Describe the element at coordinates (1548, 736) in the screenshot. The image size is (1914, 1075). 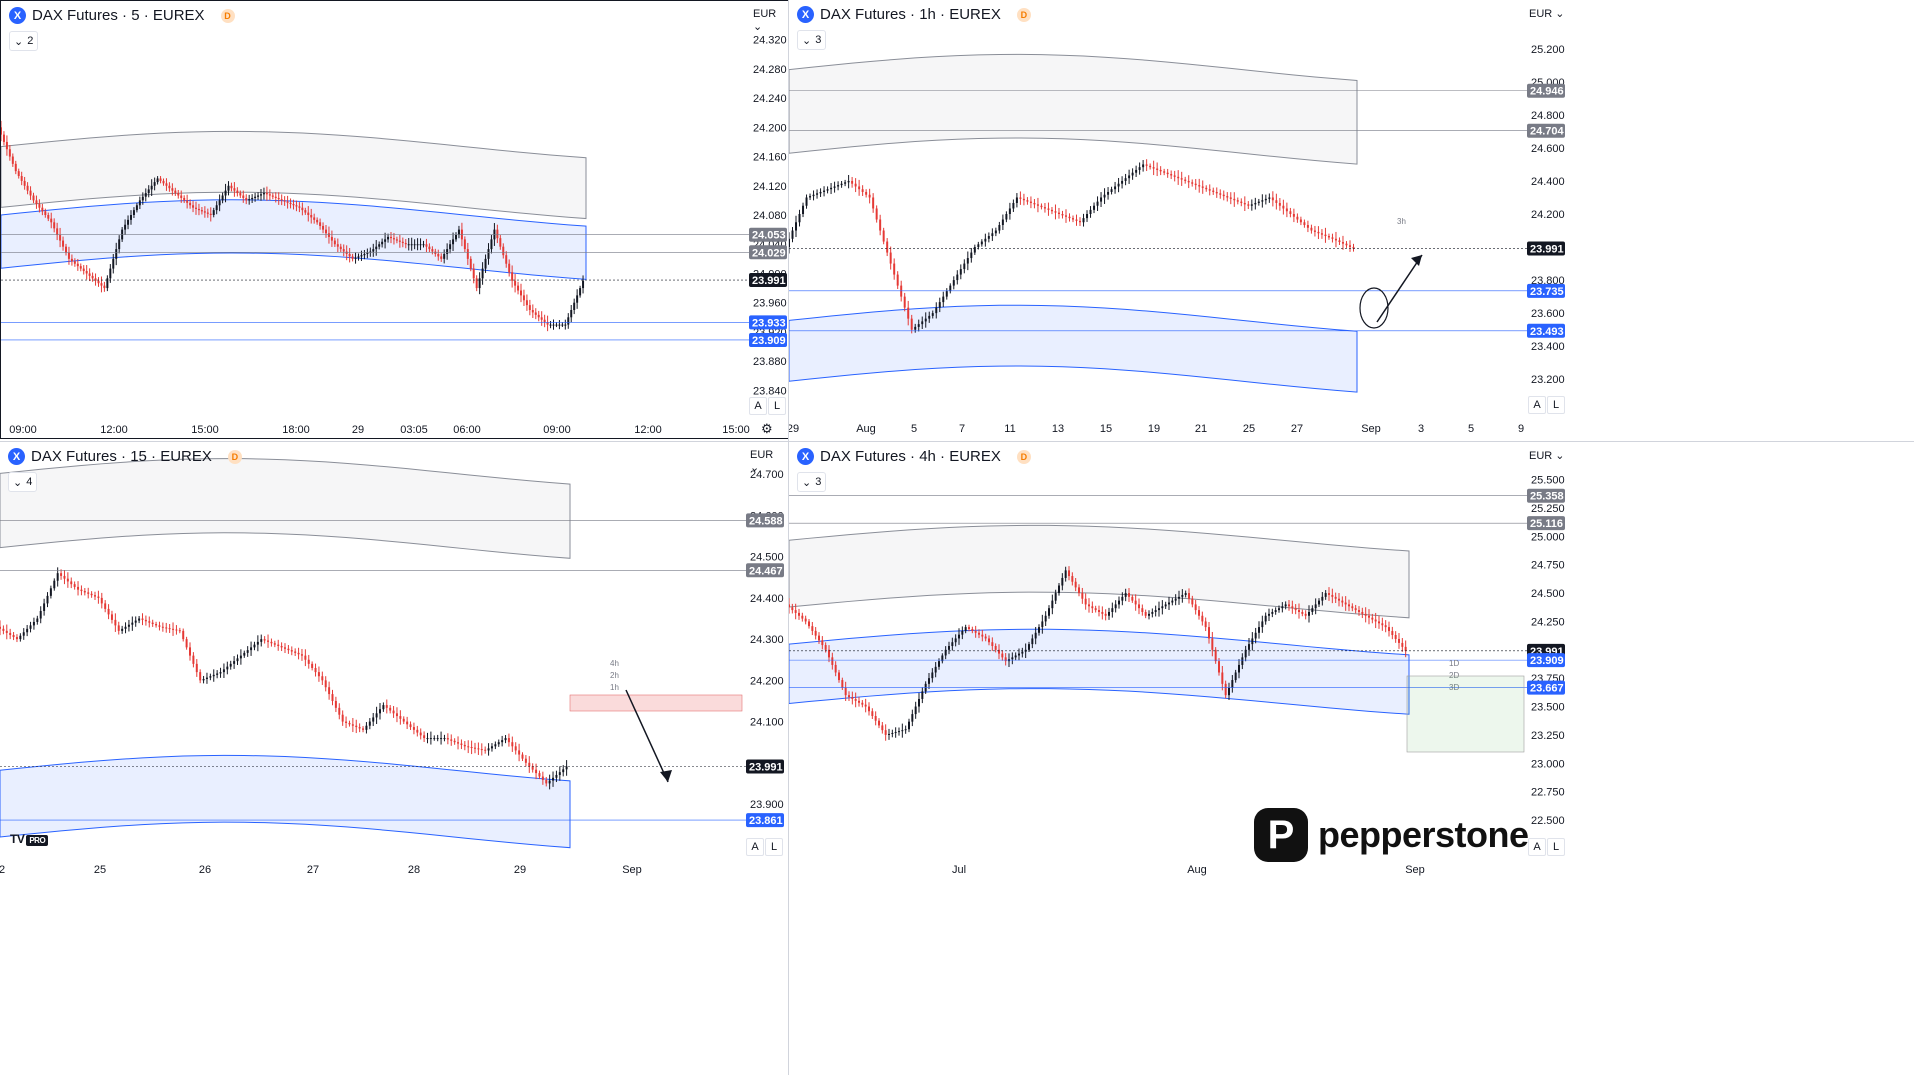
I see `y-tick-label: 23.250` at that location.